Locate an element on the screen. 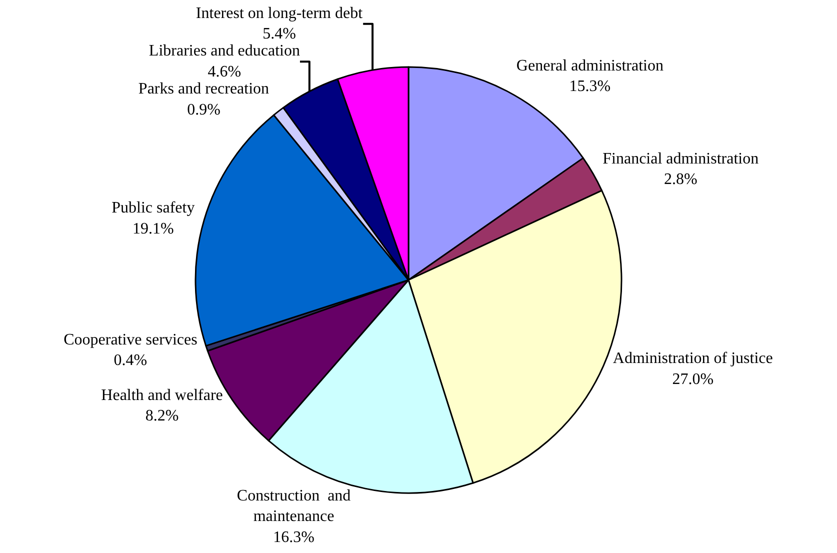  data-label: 2.8% is located at coordinates (681, 179).